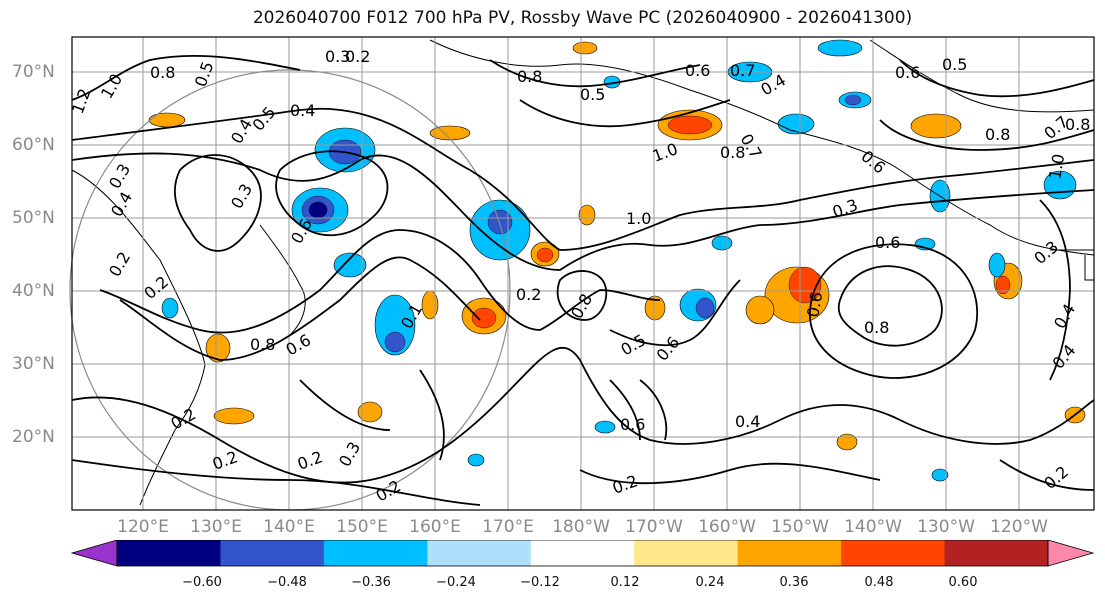 The image size is (1105, 604). Describe the element at coordinates (1071, 553) in the screenshot. I see `colorbar-extend-right` at that location.